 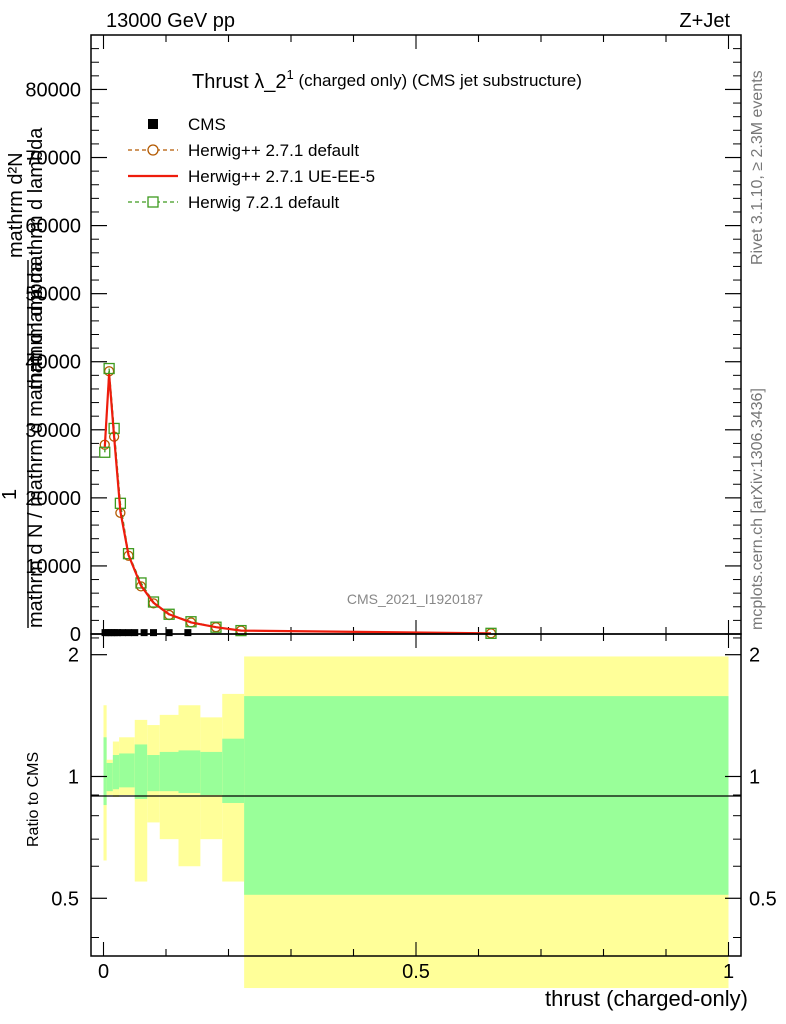 I want to click on analysis-watermark: CMS_2021_I1920187, so click(x=415, y=599).